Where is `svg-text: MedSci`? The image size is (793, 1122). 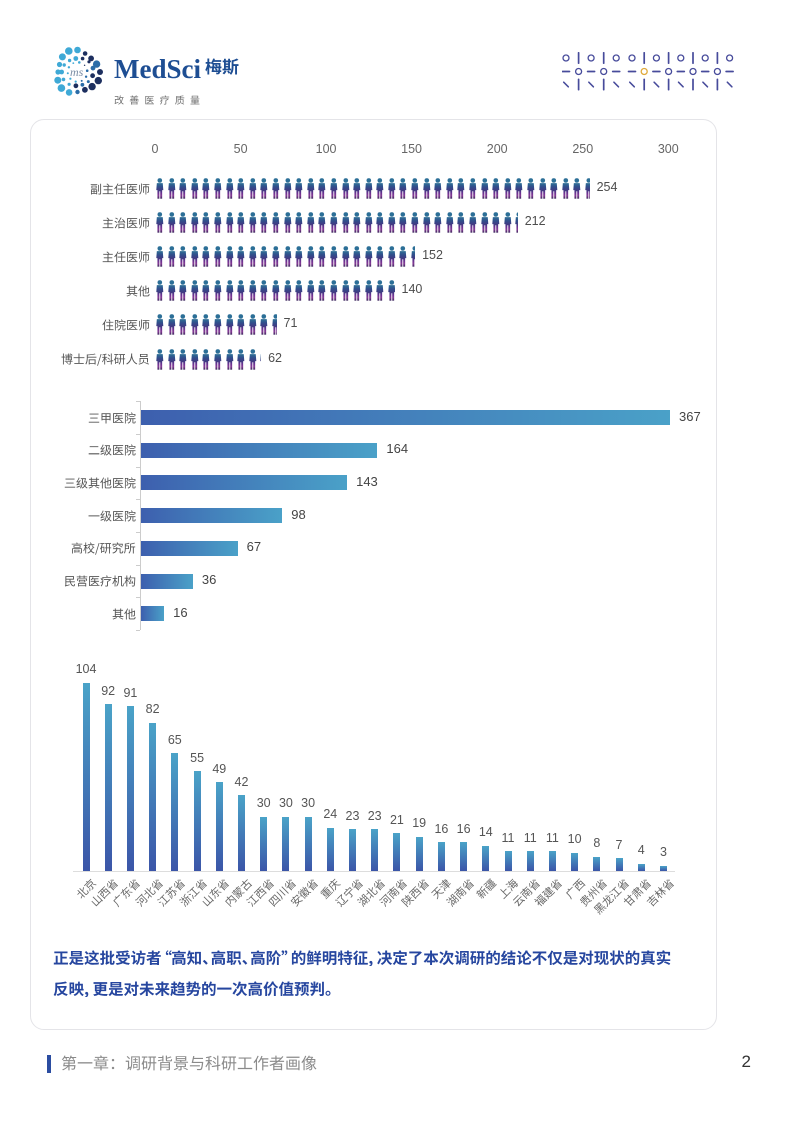 svg-text: MedSci is located at coordinates (157, 69).